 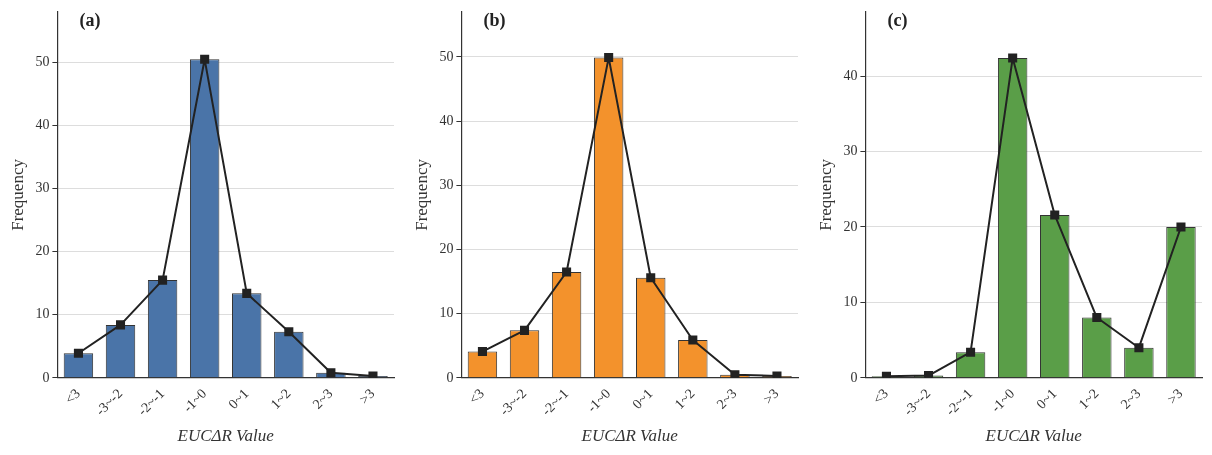 I want to click on chart-title: (c), so click(x=897, y=20).